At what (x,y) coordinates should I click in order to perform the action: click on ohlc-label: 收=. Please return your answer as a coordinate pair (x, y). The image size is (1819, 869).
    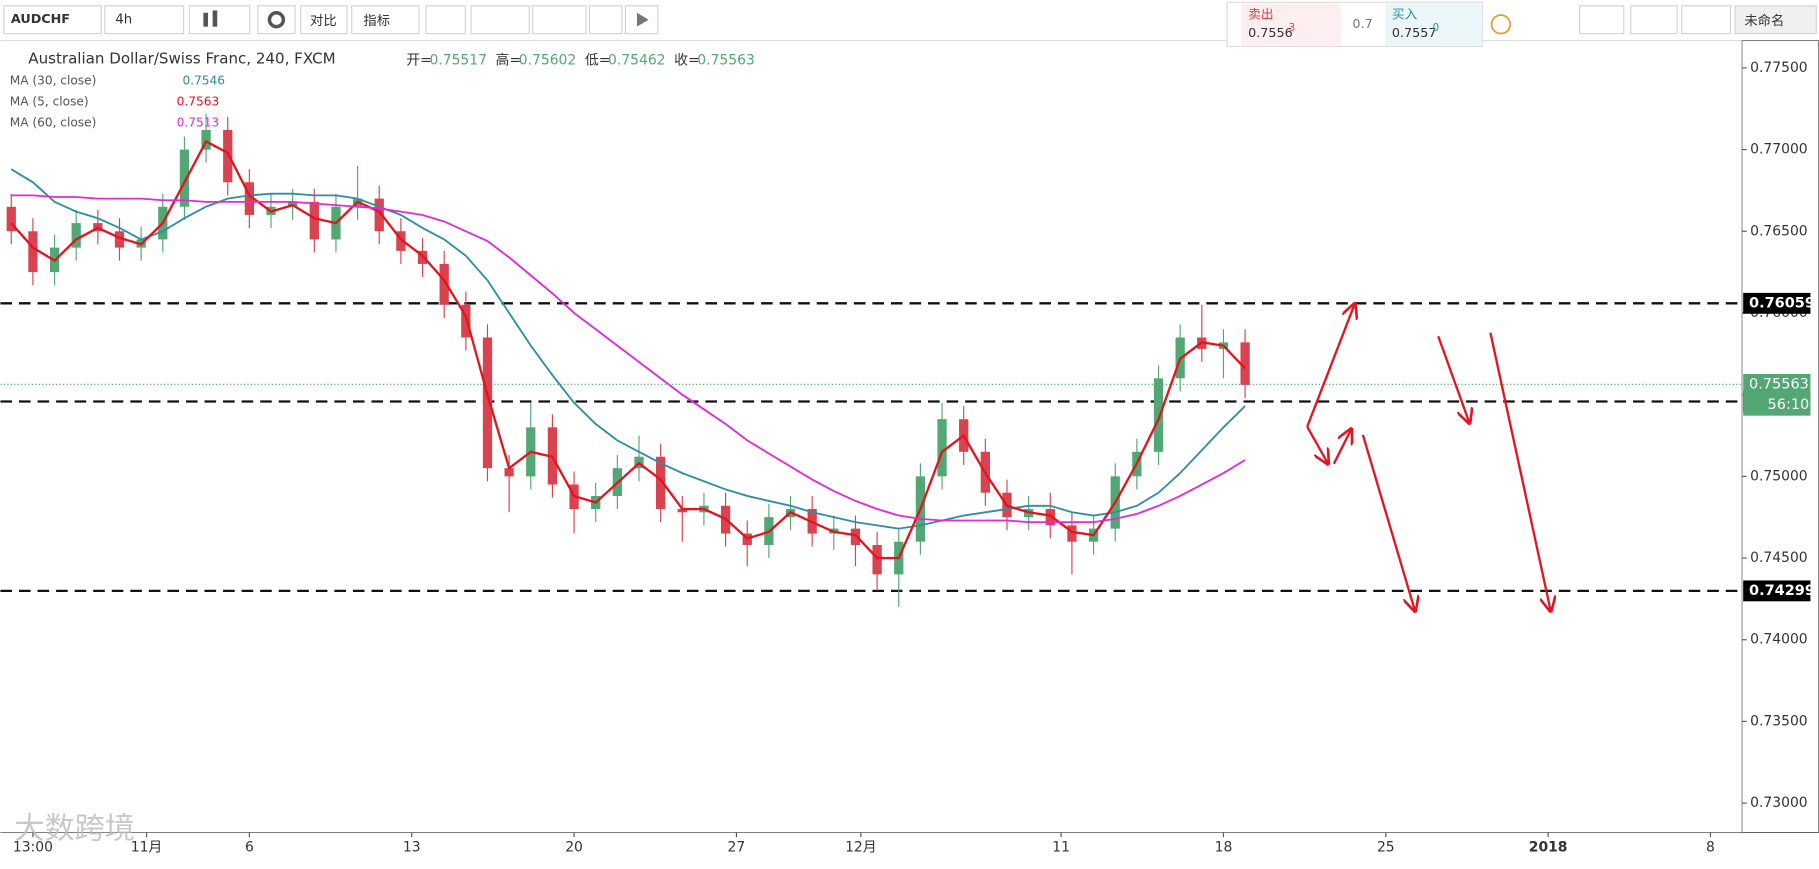
    Looking at the image, I should click on (687, 60).